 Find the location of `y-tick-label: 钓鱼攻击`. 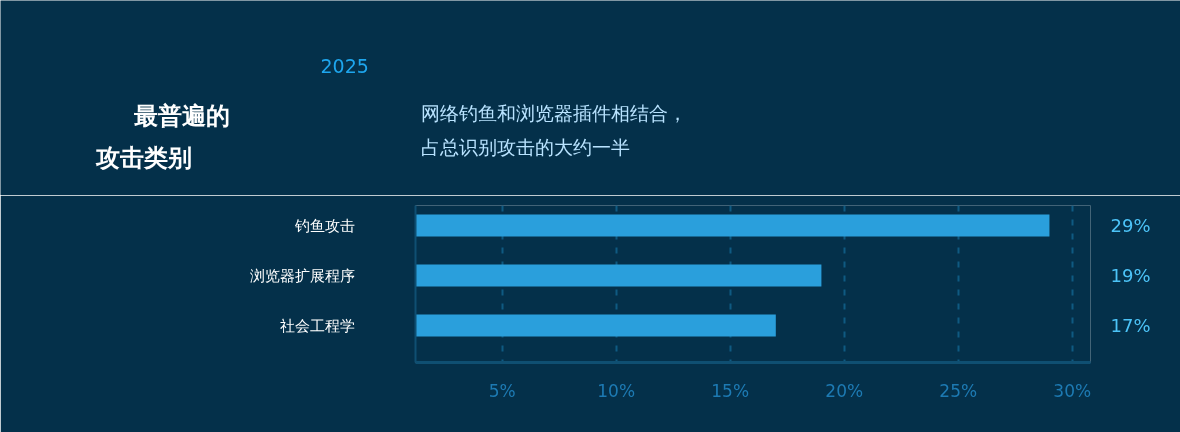

y-tick-label: 钓鱼攻击 is located at coordinates (324, 225).